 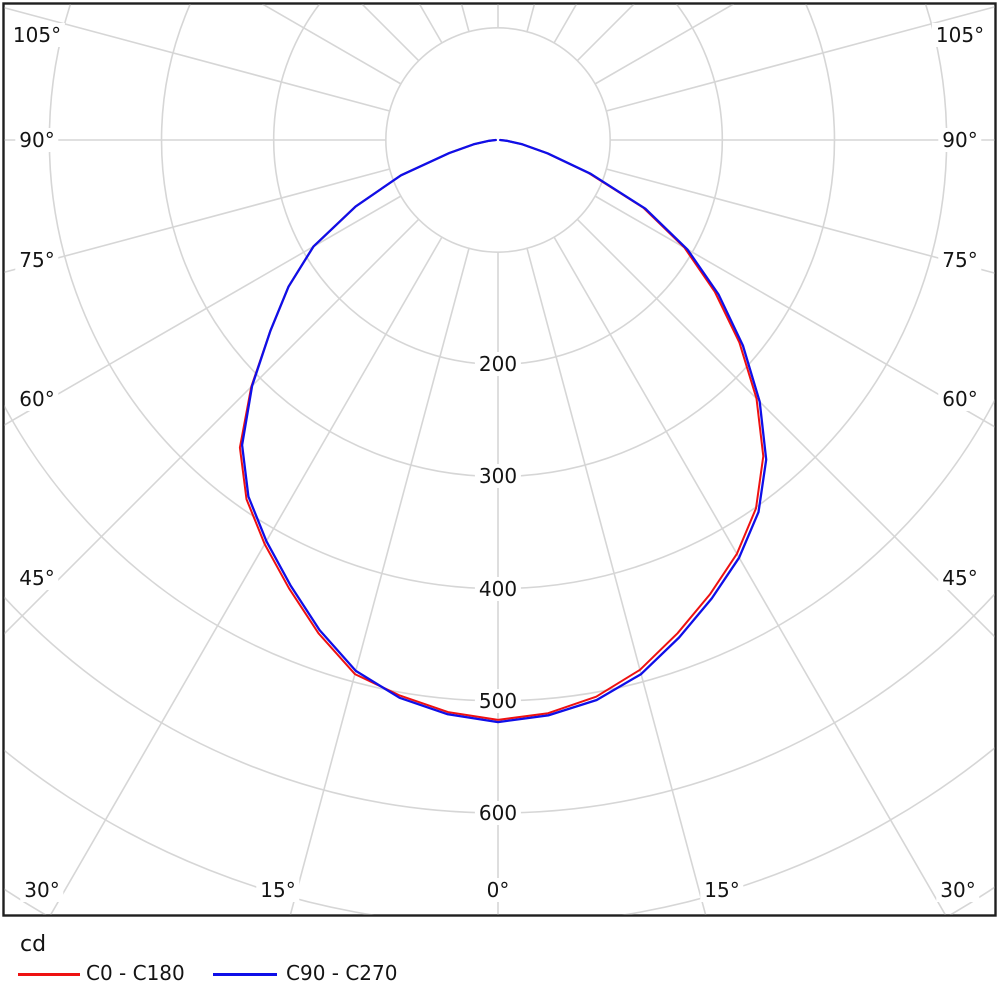 What do you see at coordinates (245, 974) in the screenshot?
I see `series-line-sample-c90-c270` at bounding box center [245, 974].